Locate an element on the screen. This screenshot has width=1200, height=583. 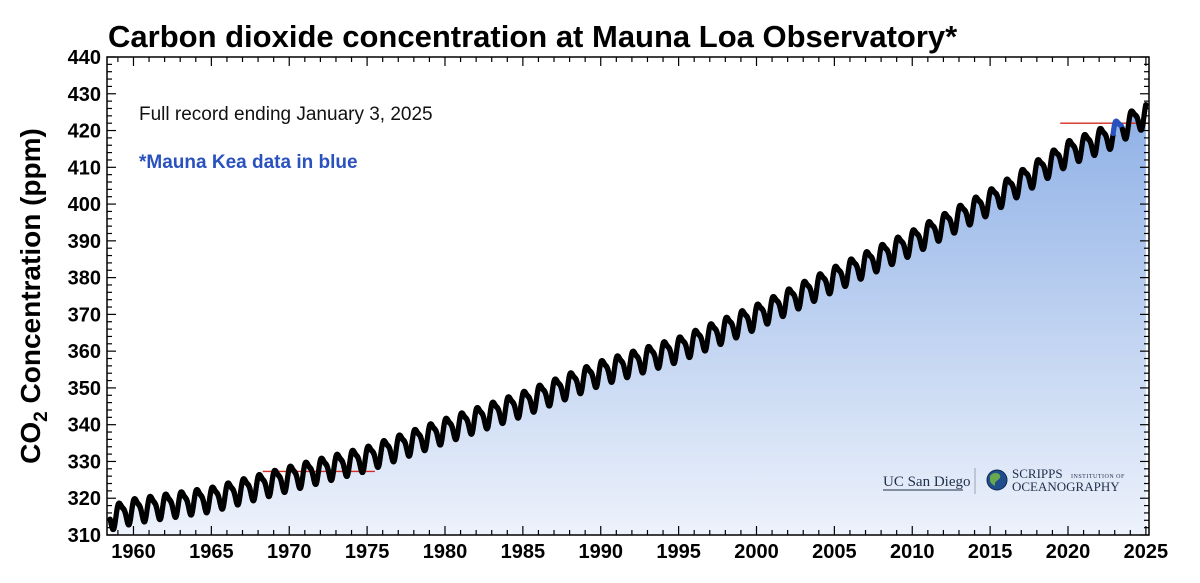
y-tick-label: 370 is located at coordinates (84, 315).